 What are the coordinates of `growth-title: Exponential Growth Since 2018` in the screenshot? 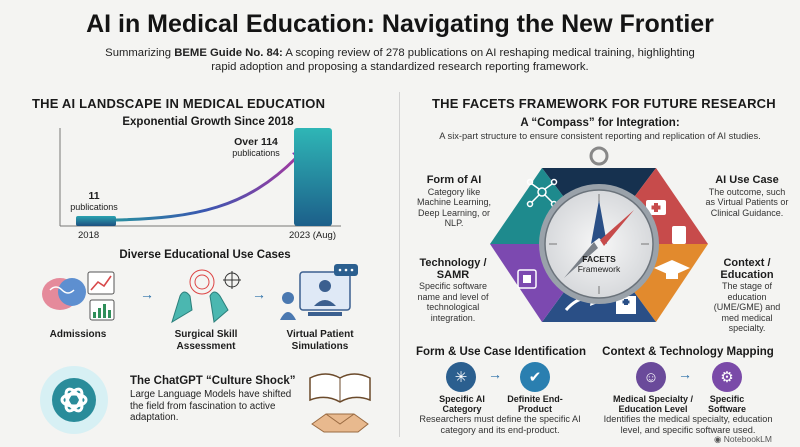 It's located at (208, 122).